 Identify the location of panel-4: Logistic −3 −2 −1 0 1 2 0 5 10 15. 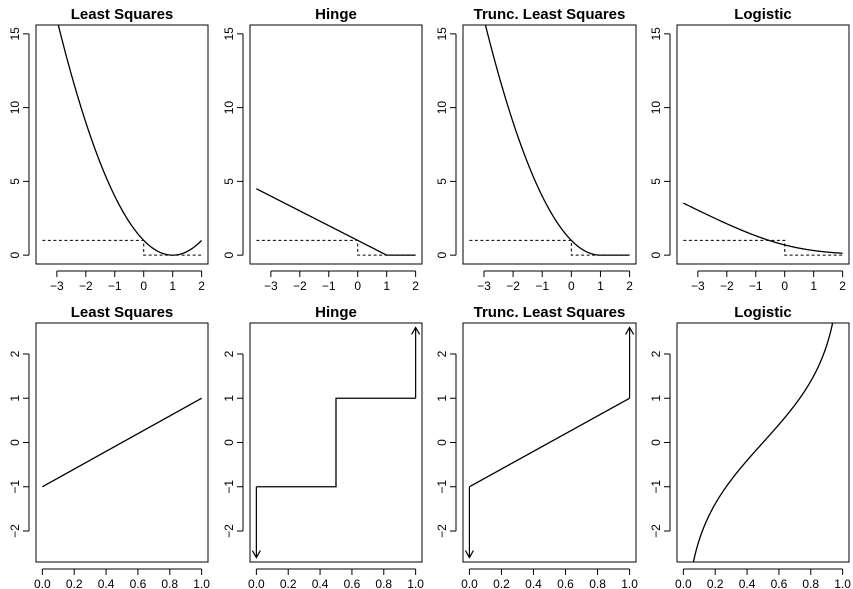
(749, 149).